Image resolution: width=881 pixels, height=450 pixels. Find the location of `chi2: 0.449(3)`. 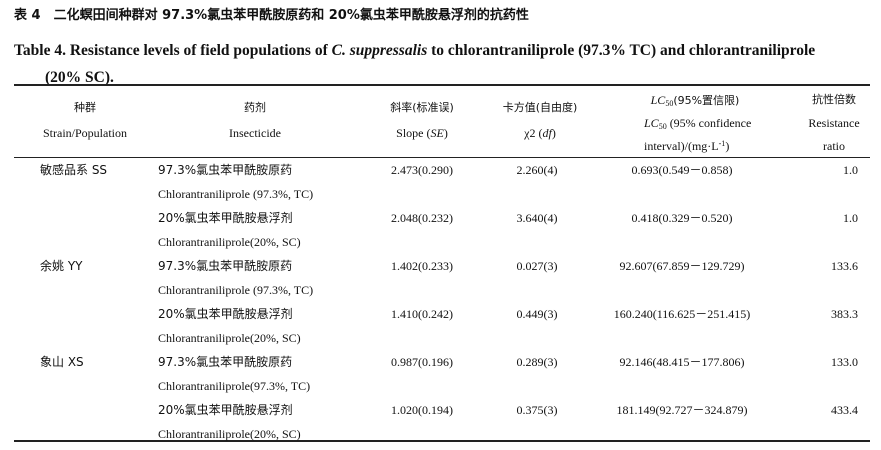

chi2: 0.449(3) is located at coordinates (537, 314).